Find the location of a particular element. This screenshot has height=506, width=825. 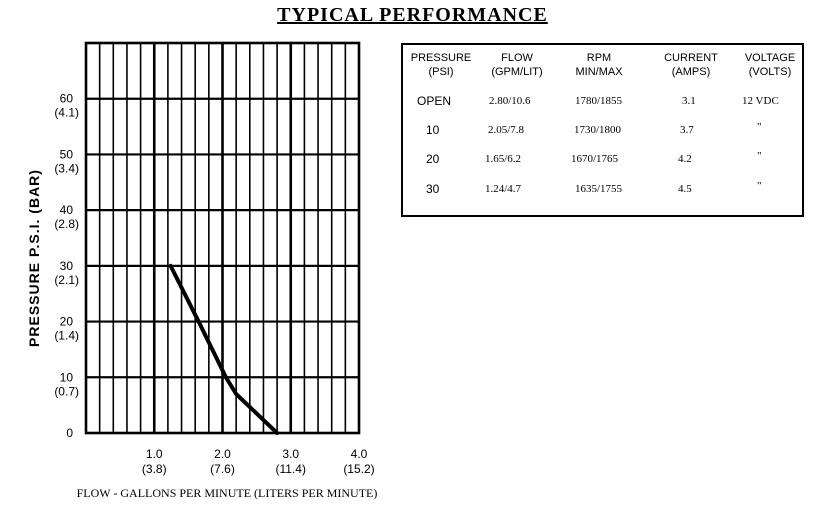

y-tick-sublabel: (1.4) is located at coordinates (66, 336).